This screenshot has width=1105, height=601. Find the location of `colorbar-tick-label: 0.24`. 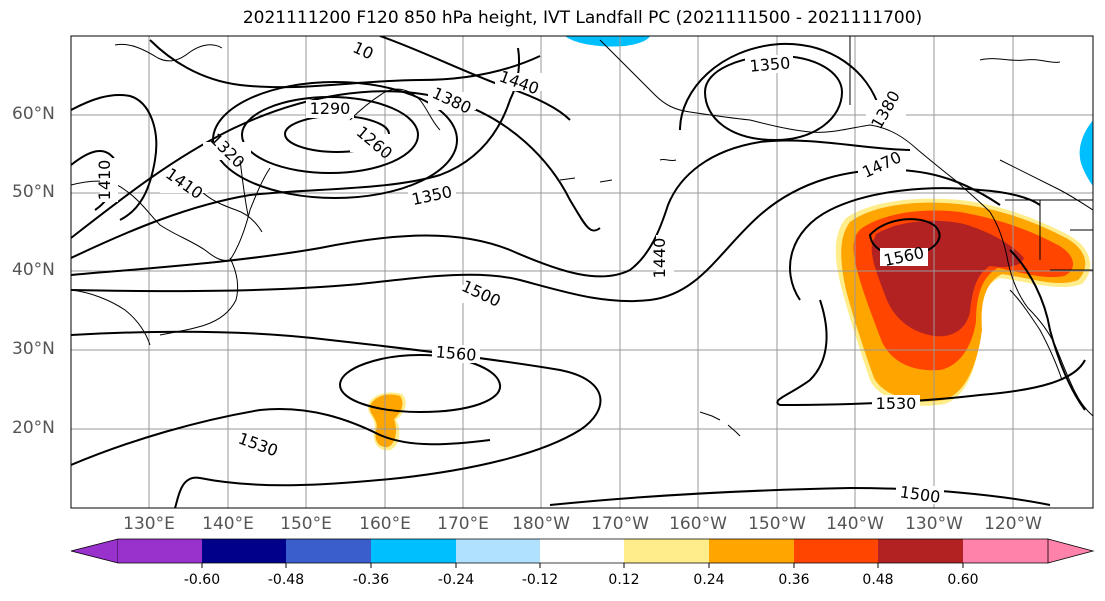

colorbar-tick-label: 0.24 is located at coordinates (709, 580).